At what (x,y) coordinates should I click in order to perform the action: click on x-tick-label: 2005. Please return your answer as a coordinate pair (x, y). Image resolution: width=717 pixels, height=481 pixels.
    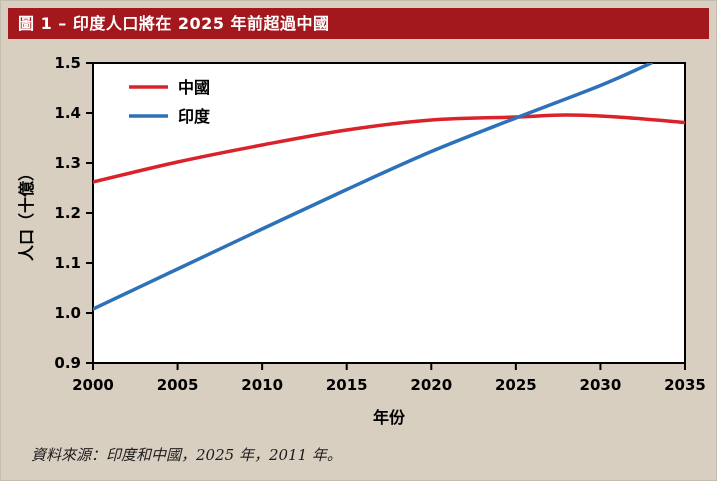
    Looking at the image, I should click on (178, 385).